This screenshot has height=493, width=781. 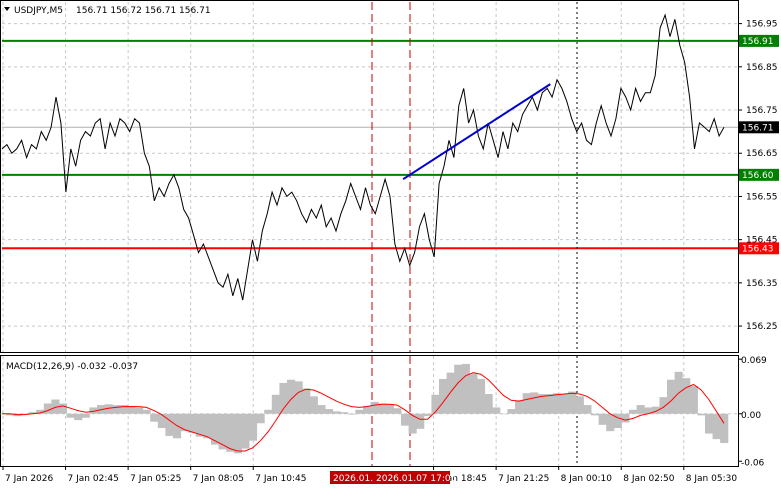 I want to click on macd-tick-label: 0.069, so click(x=754, y=361).